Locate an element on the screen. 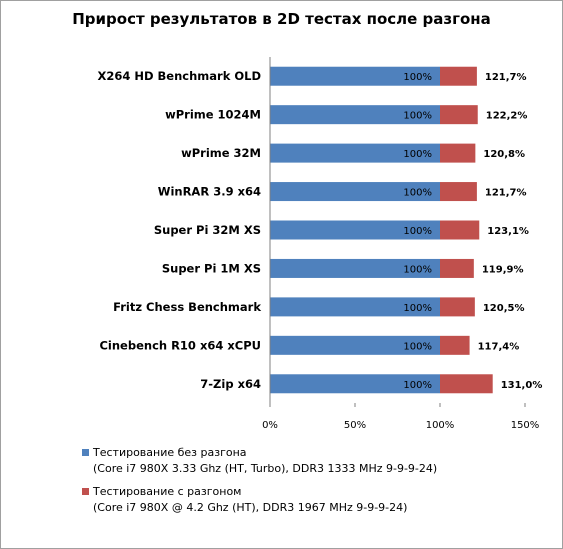 The width and height of the screenshot is (563, 549). bar-label-overclock: 119,9% is located at coordinates (503, 269).